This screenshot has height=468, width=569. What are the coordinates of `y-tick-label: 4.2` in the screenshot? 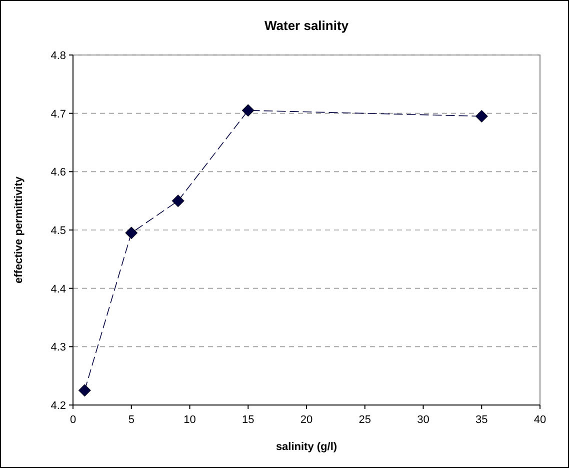 It's located at (58, 406).